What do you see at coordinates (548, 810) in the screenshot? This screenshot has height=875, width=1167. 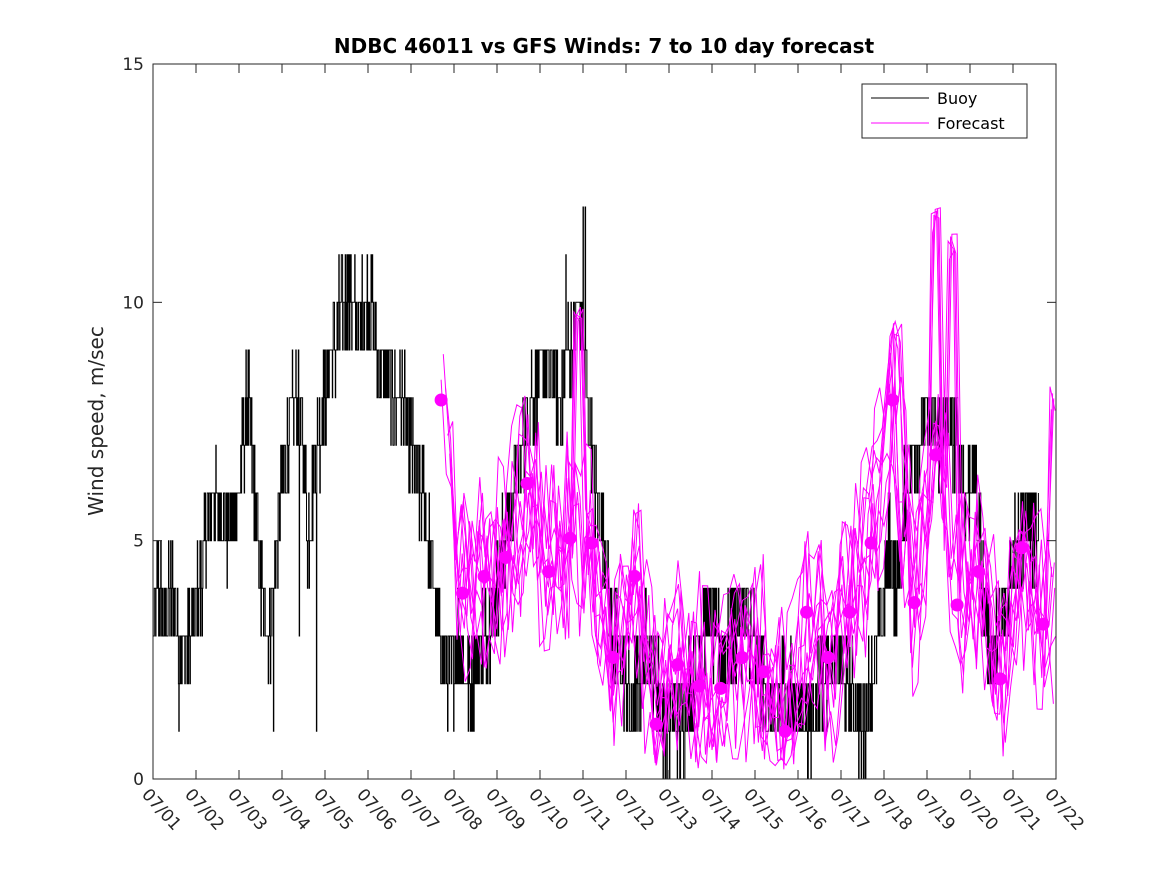 I see `x-tick-label: 07/10` at bounding box center [548, 810].